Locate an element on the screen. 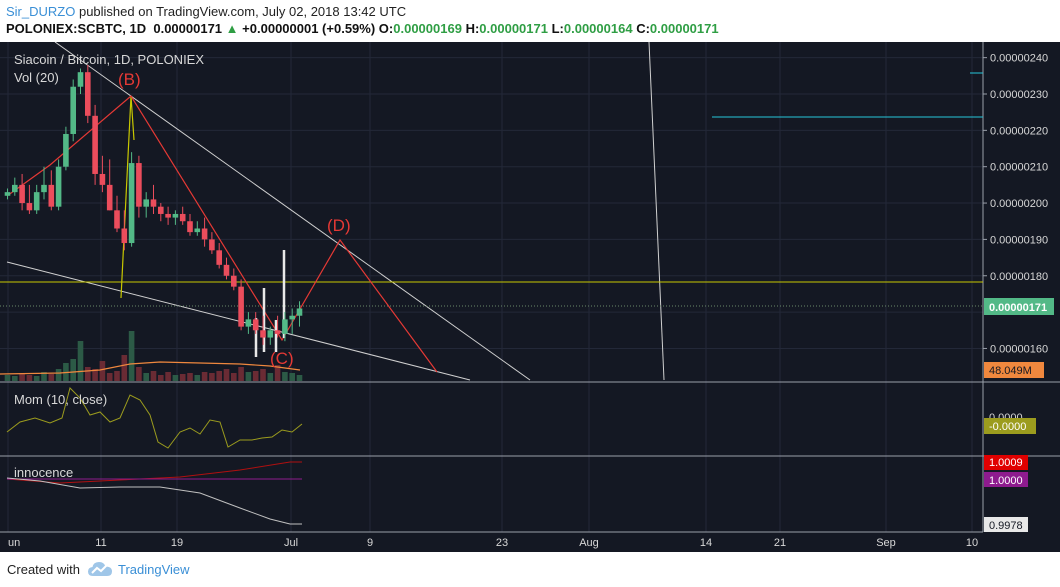 This screenshot has height=587, width=1060. date-label: 10 is located at coordinates (972, 543).